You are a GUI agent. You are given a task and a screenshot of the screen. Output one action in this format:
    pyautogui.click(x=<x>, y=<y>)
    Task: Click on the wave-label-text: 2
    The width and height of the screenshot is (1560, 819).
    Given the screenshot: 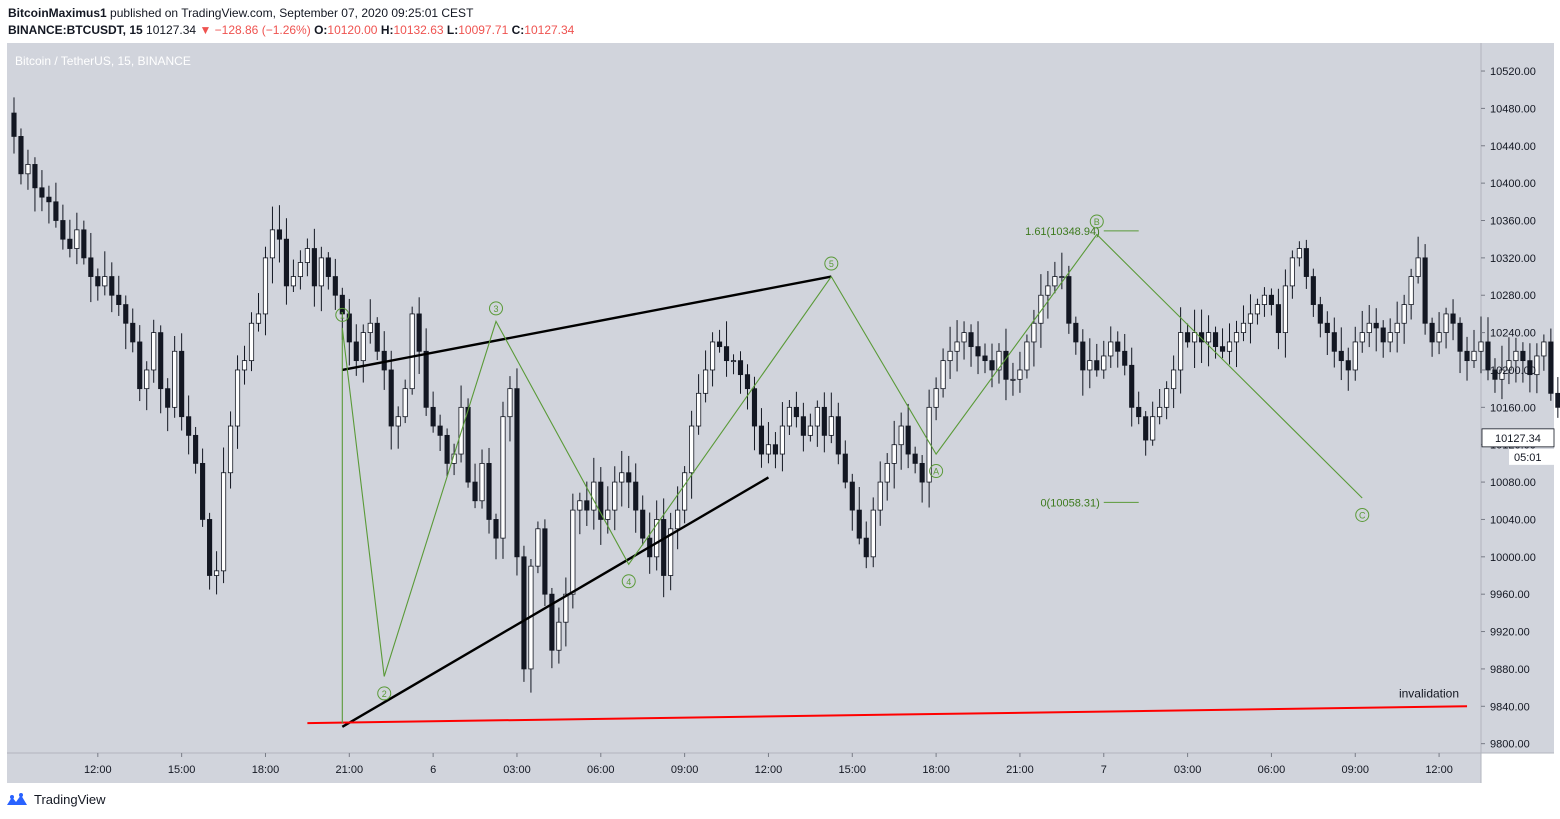 What is the action you would take?
    pyautogui.click(x=384, y=694)
    